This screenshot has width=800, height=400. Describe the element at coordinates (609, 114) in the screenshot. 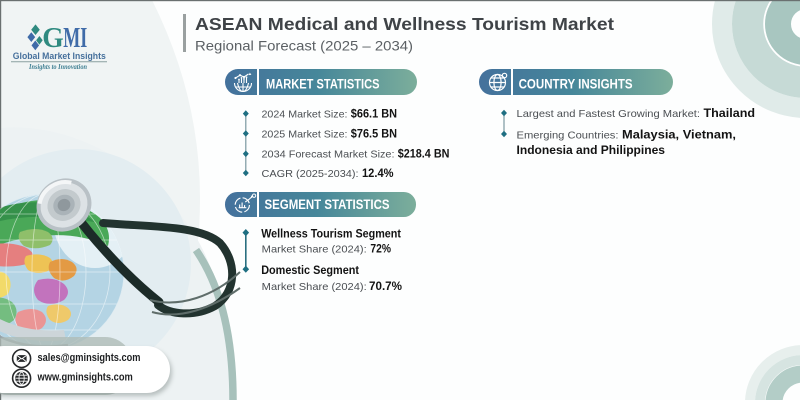

I see `svg-text:Largest and Fastest Growing Ma: Largest and Fastest Growing Market:` at that location.